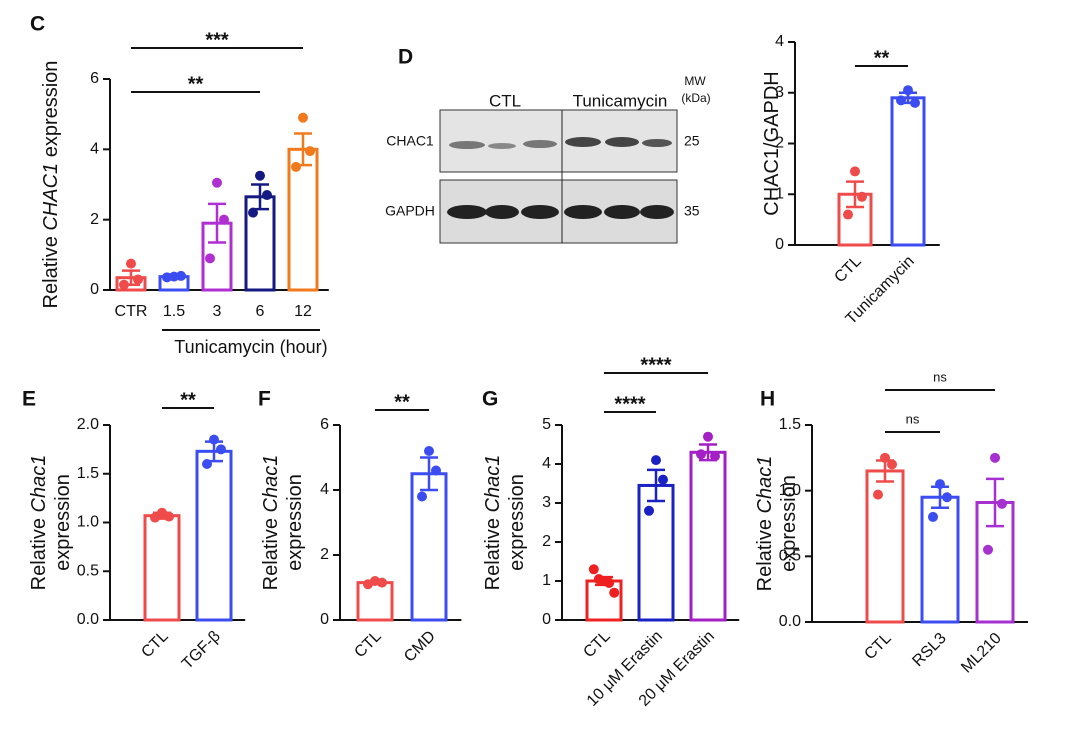 Image resolution: width=1067 pixels, height=735 pixels. I want to click on y-tick-label: 6, so click(94, 78).